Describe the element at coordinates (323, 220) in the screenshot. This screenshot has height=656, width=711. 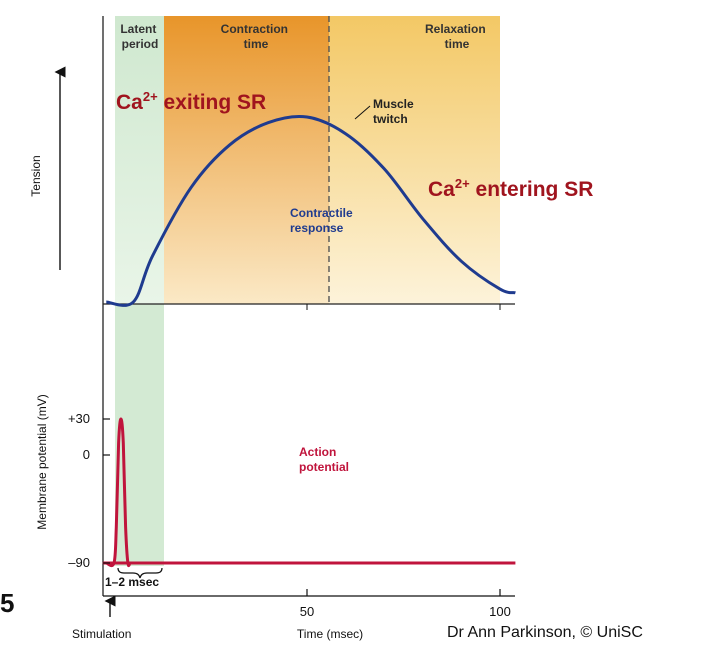
I see `contractile-response-label: Contractile response` at that location.